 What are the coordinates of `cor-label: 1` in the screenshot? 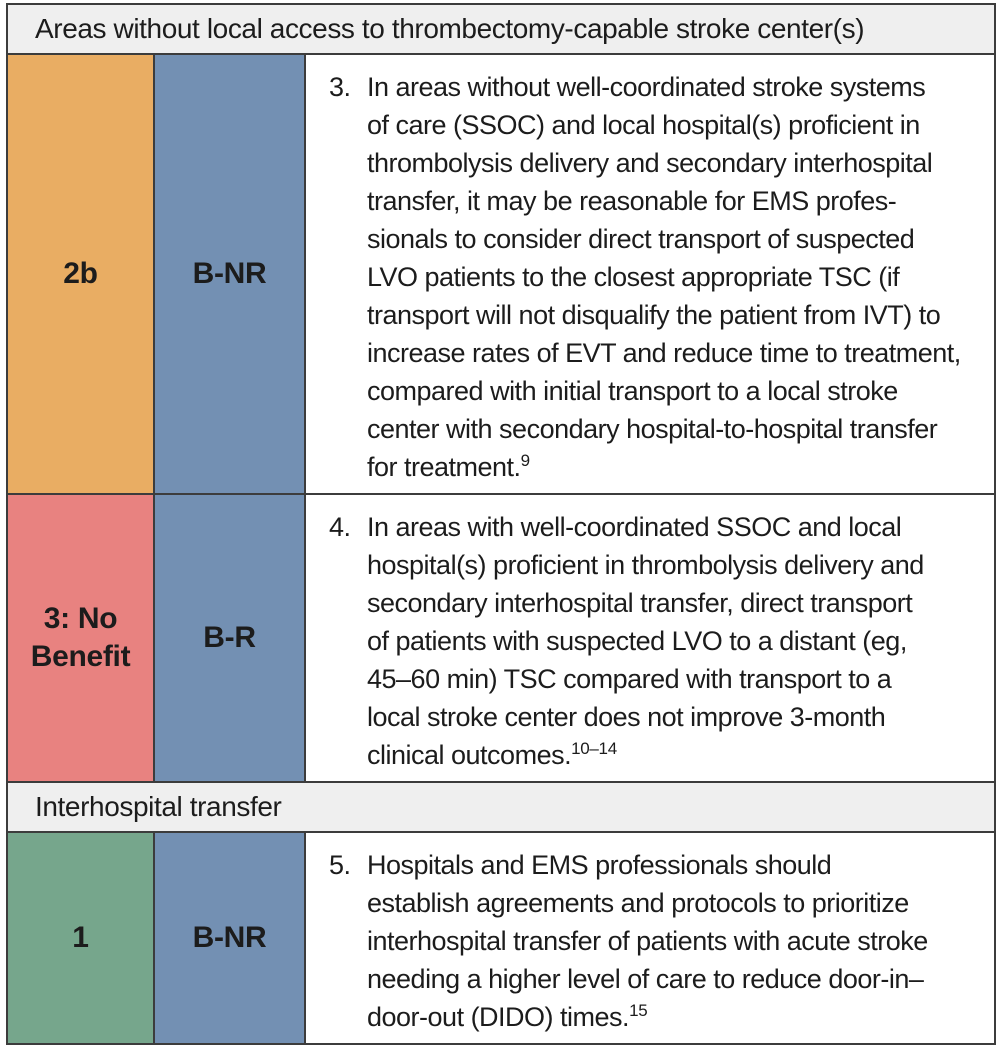 It's located at (80, 937).